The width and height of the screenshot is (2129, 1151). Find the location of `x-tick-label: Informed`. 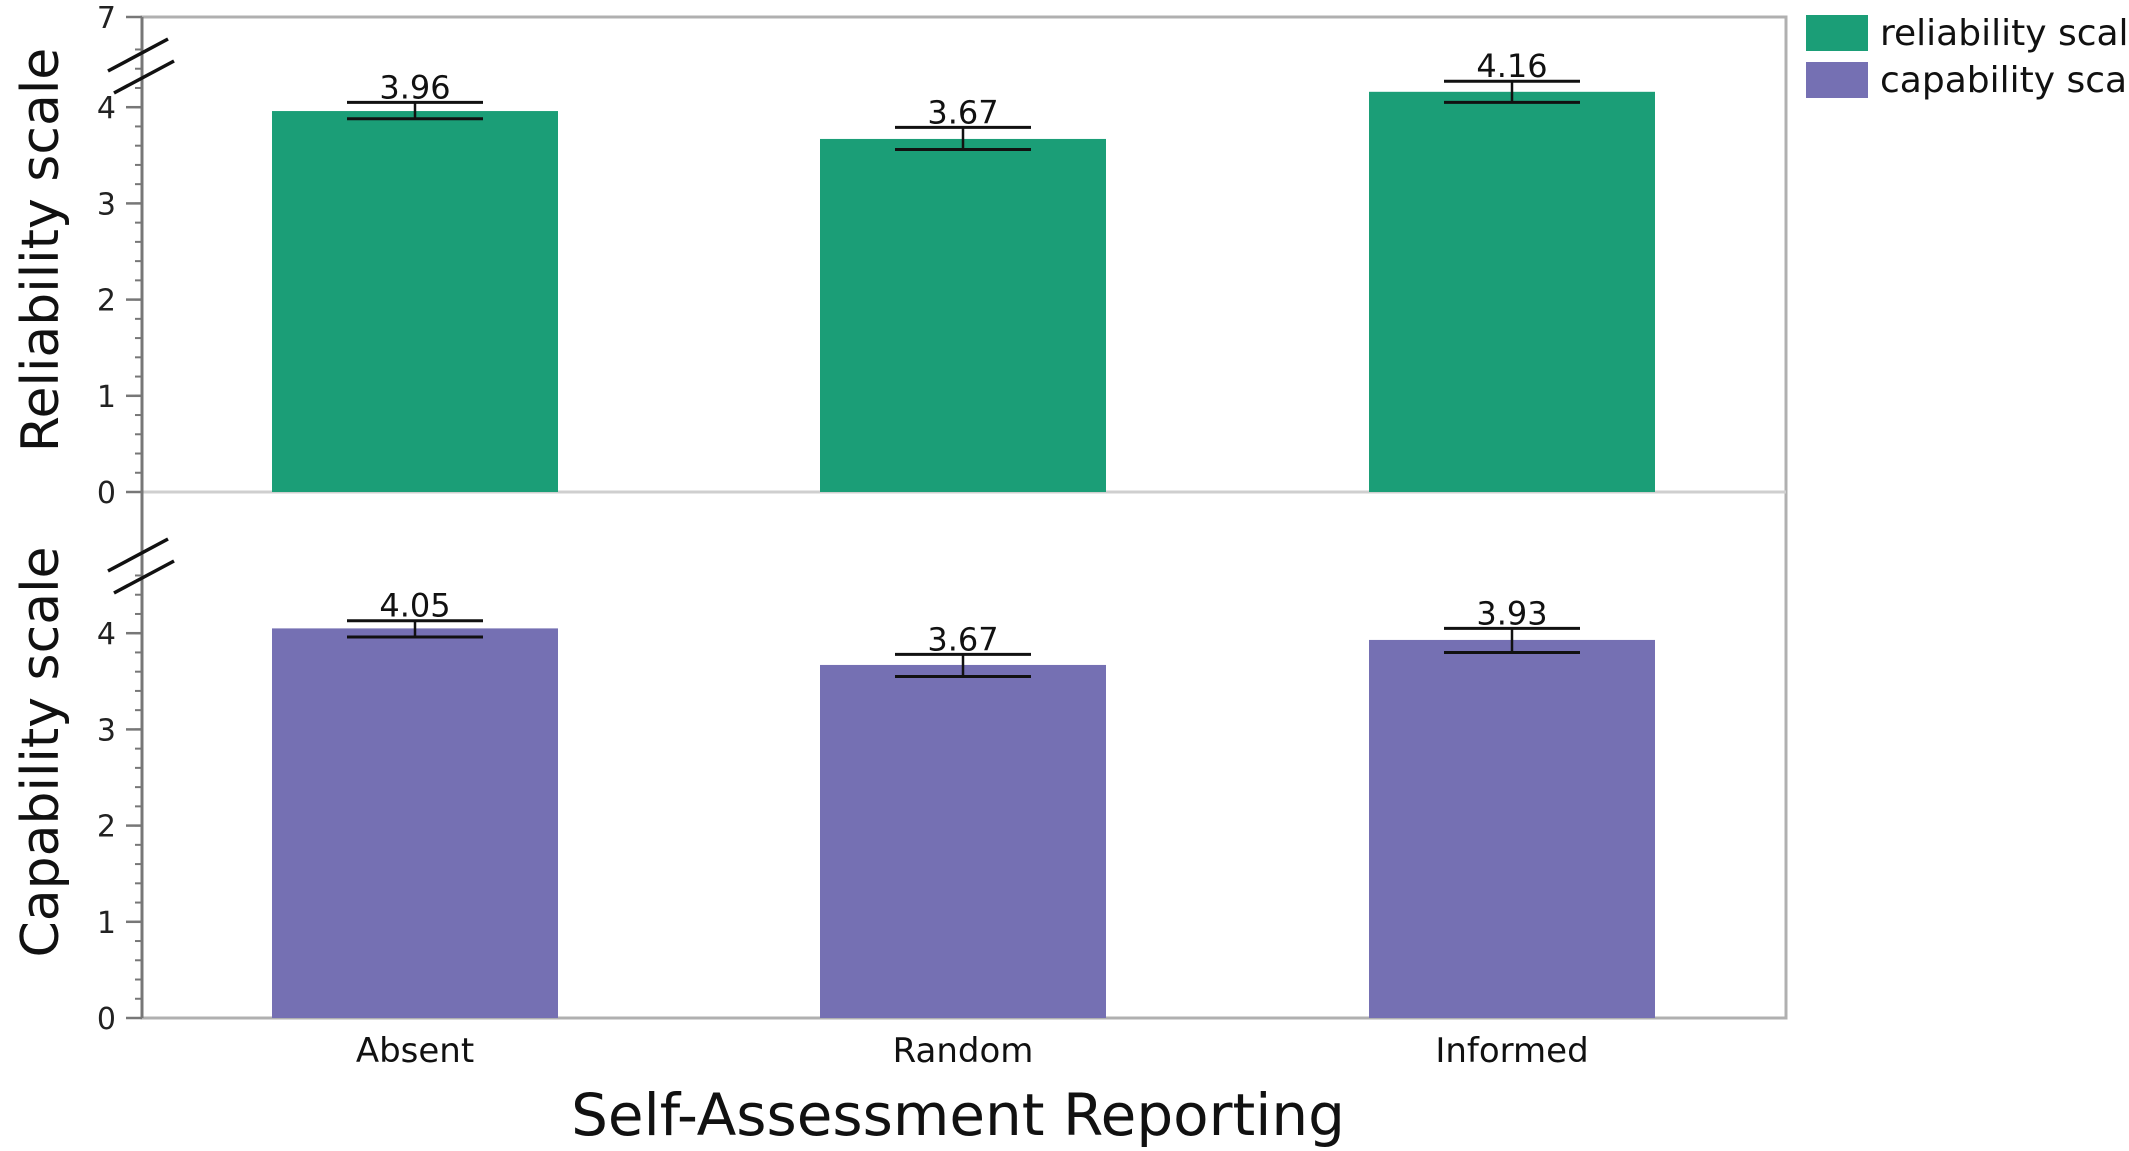

x-tick-label: Informed is located at coordinates (1511, 1051).